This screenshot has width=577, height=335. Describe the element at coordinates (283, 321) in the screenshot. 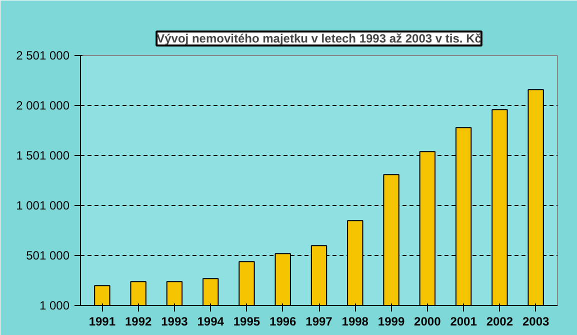

I see `x-tick-label: 1996` at that location.